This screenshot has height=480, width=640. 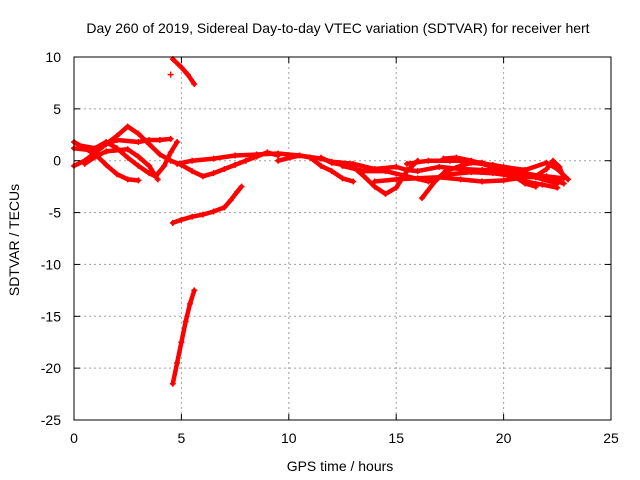 I want to click on x-tick-label: 10, so click(x=289, y=438).